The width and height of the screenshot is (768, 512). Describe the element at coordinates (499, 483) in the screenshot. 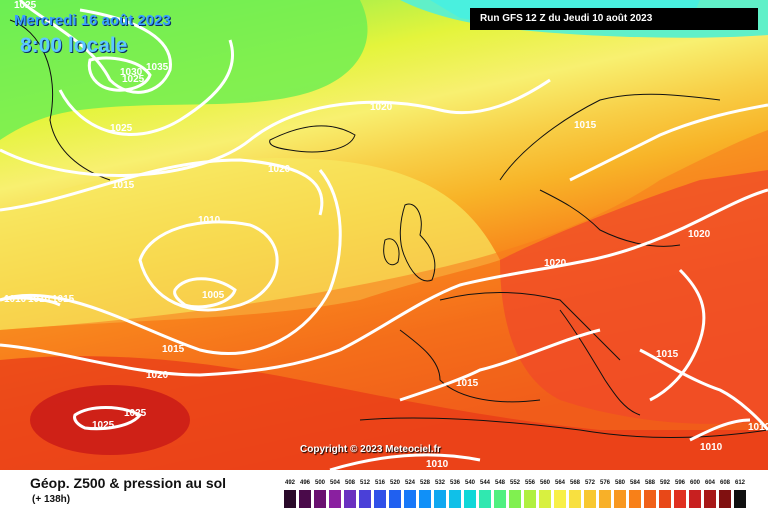

I see `scale-label: 548` at that location.